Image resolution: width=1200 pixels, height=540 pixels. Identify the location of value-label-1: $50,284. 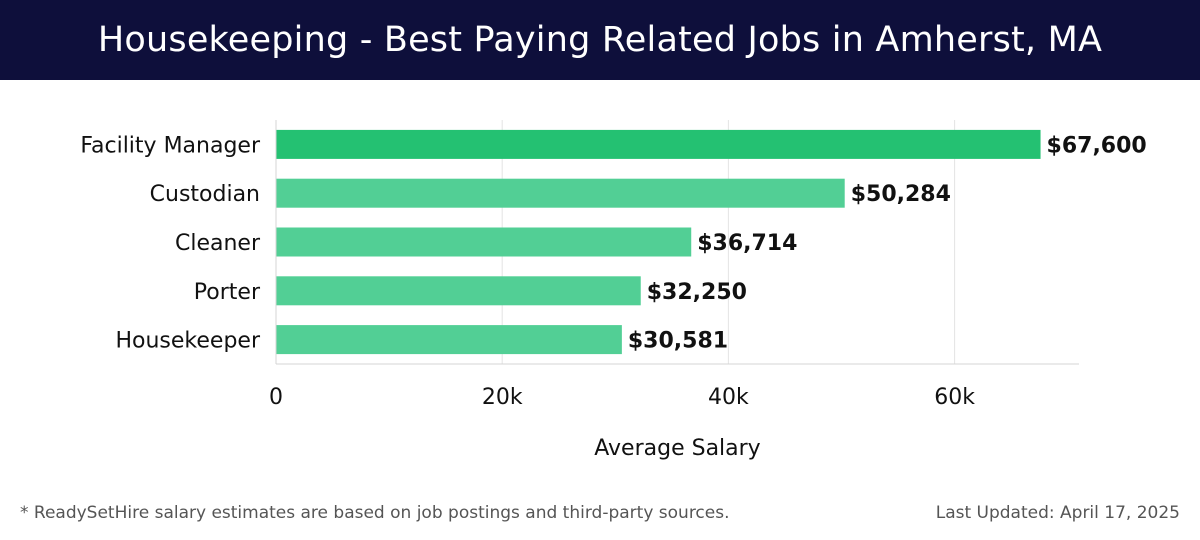
(901, 194).